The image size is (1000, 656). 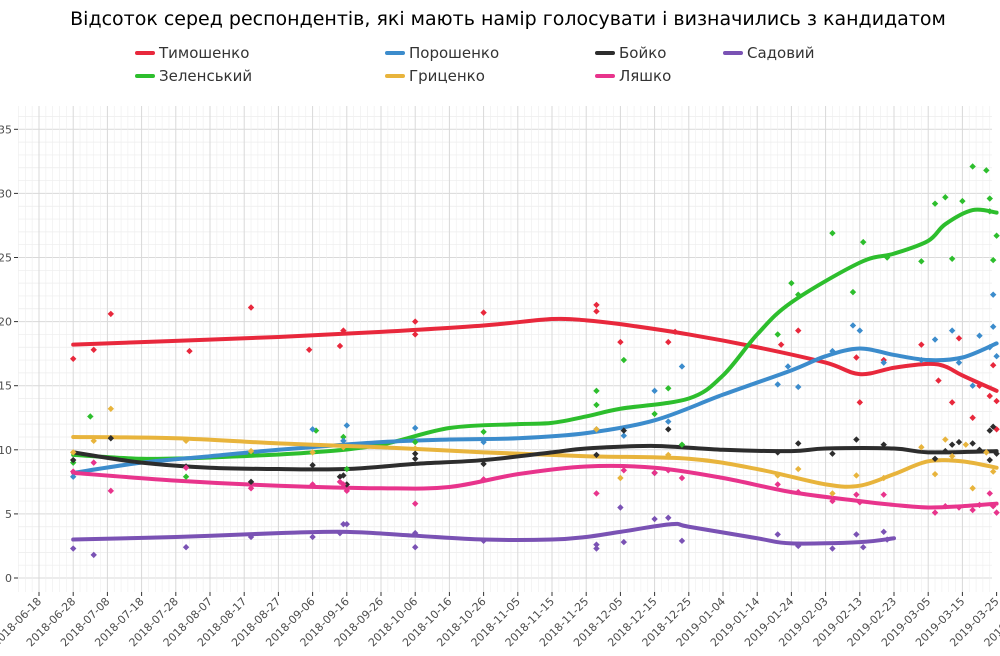 What do you see at coordinates (6, 193) in the screenshot?
I see `y-tick-label: 30` at bounding box center [6, 193].